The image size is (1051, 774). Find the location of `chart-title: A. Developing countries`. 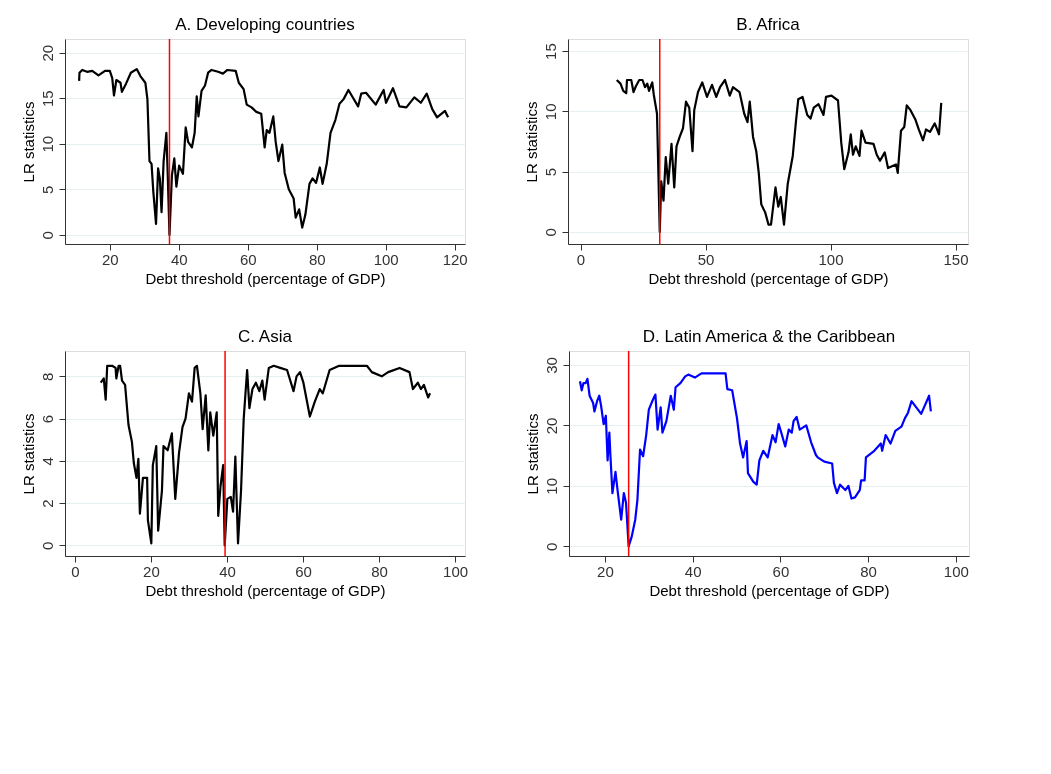

chart-title: A. Developing countries is located at coordinates (265, 25).